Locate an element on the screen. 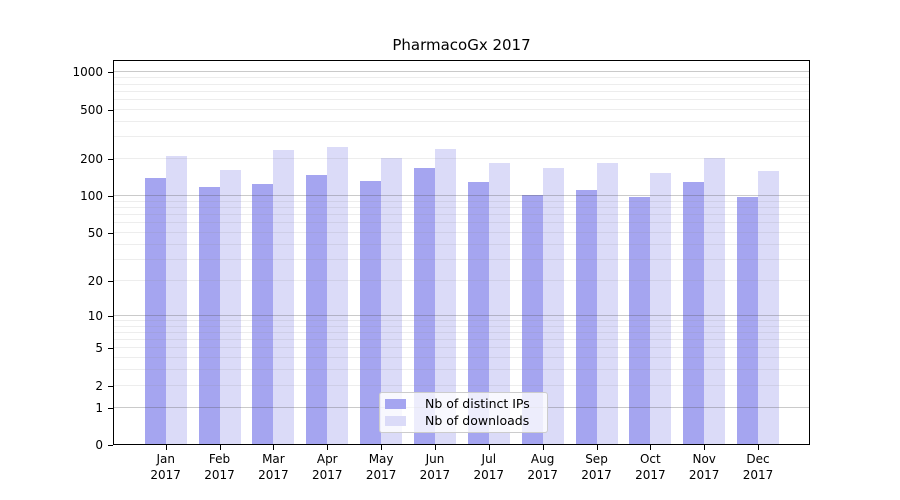 The height and width of the screenshot is (500, 900). y-tick-label: 0 is located at coordinates (99, 445).